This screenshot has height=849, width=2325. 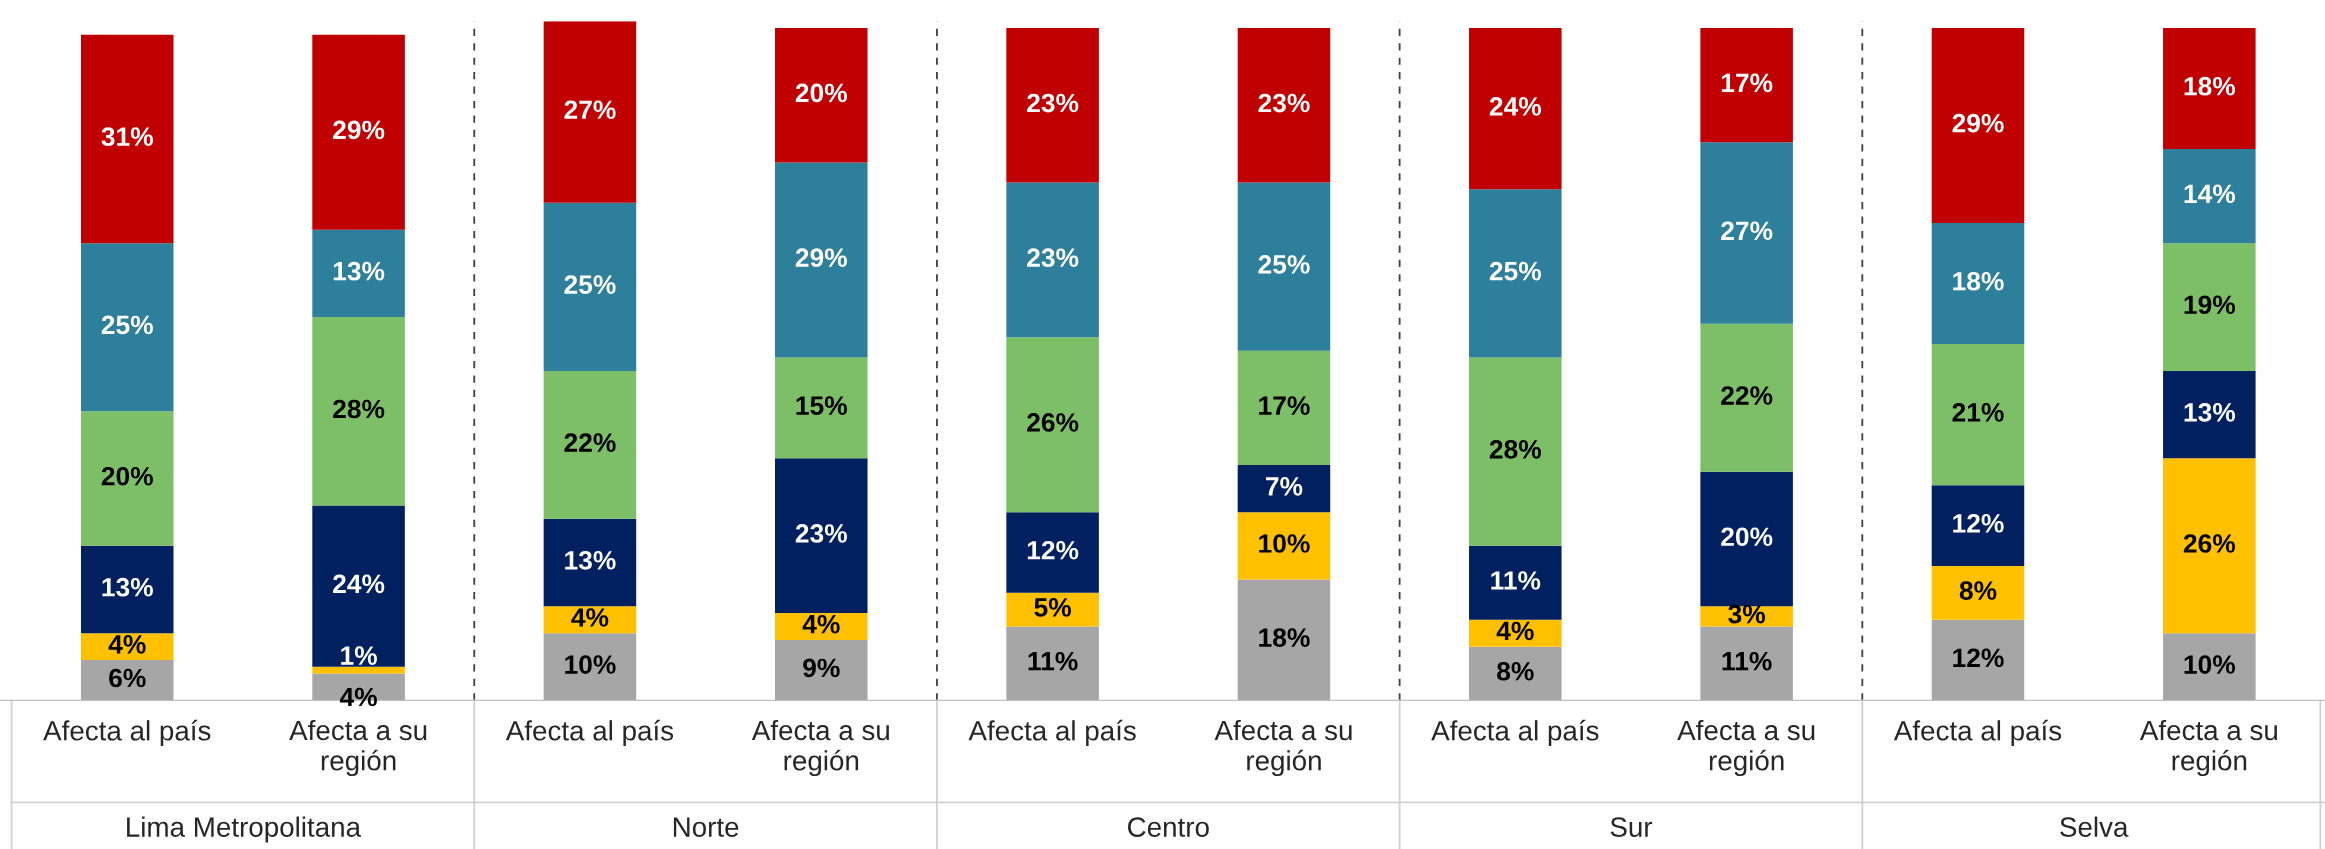 What do you see at coordinates (1747, 614) in the screenshot?
I see `data-label: 3%` at bounding box center [1747, 614].